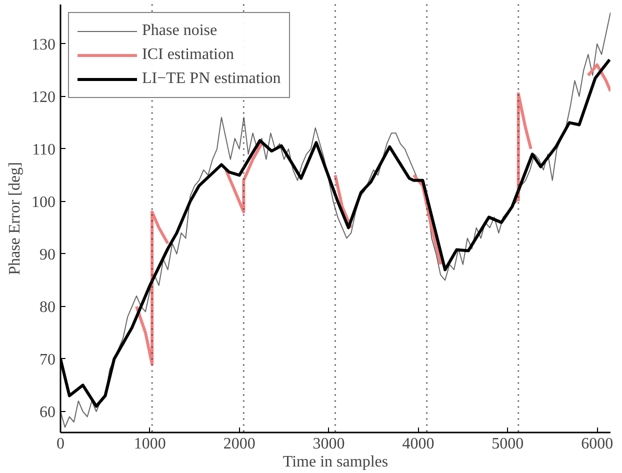 This screenshot has height=473, width=622. What do you see at coordinates (48, 307) in the screenshot?
I see `y-tick-label: 80` at bounding box center [48, 307].